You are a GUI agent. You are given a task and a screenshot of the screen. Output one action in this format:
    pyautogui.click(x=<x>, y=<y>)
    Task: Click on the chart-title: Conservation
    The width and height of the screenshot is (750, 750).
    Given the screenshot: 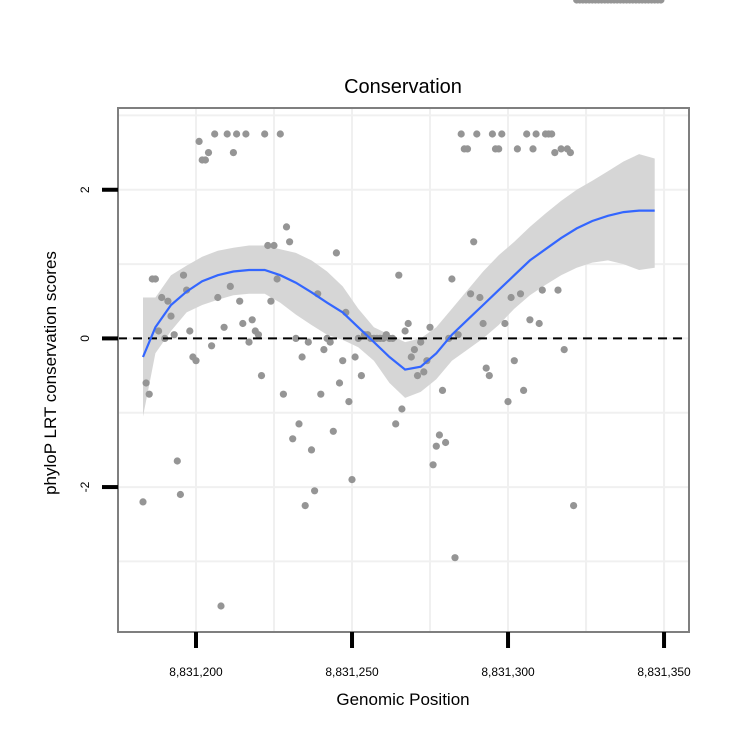 What is the action you would take?
    pyautogui.click(x=403, y=87)
    